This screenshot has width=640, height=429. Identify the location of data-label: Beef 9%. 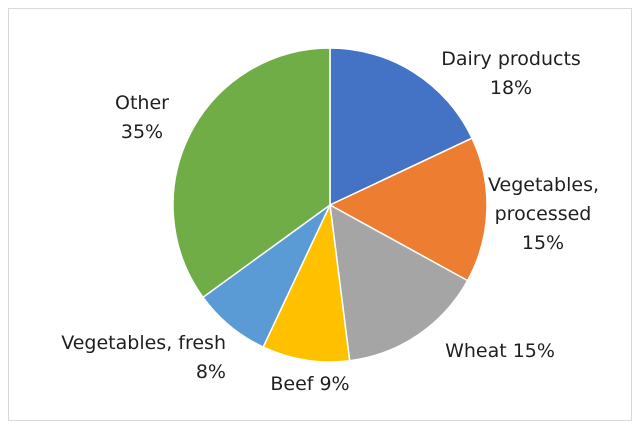
(310, 384).